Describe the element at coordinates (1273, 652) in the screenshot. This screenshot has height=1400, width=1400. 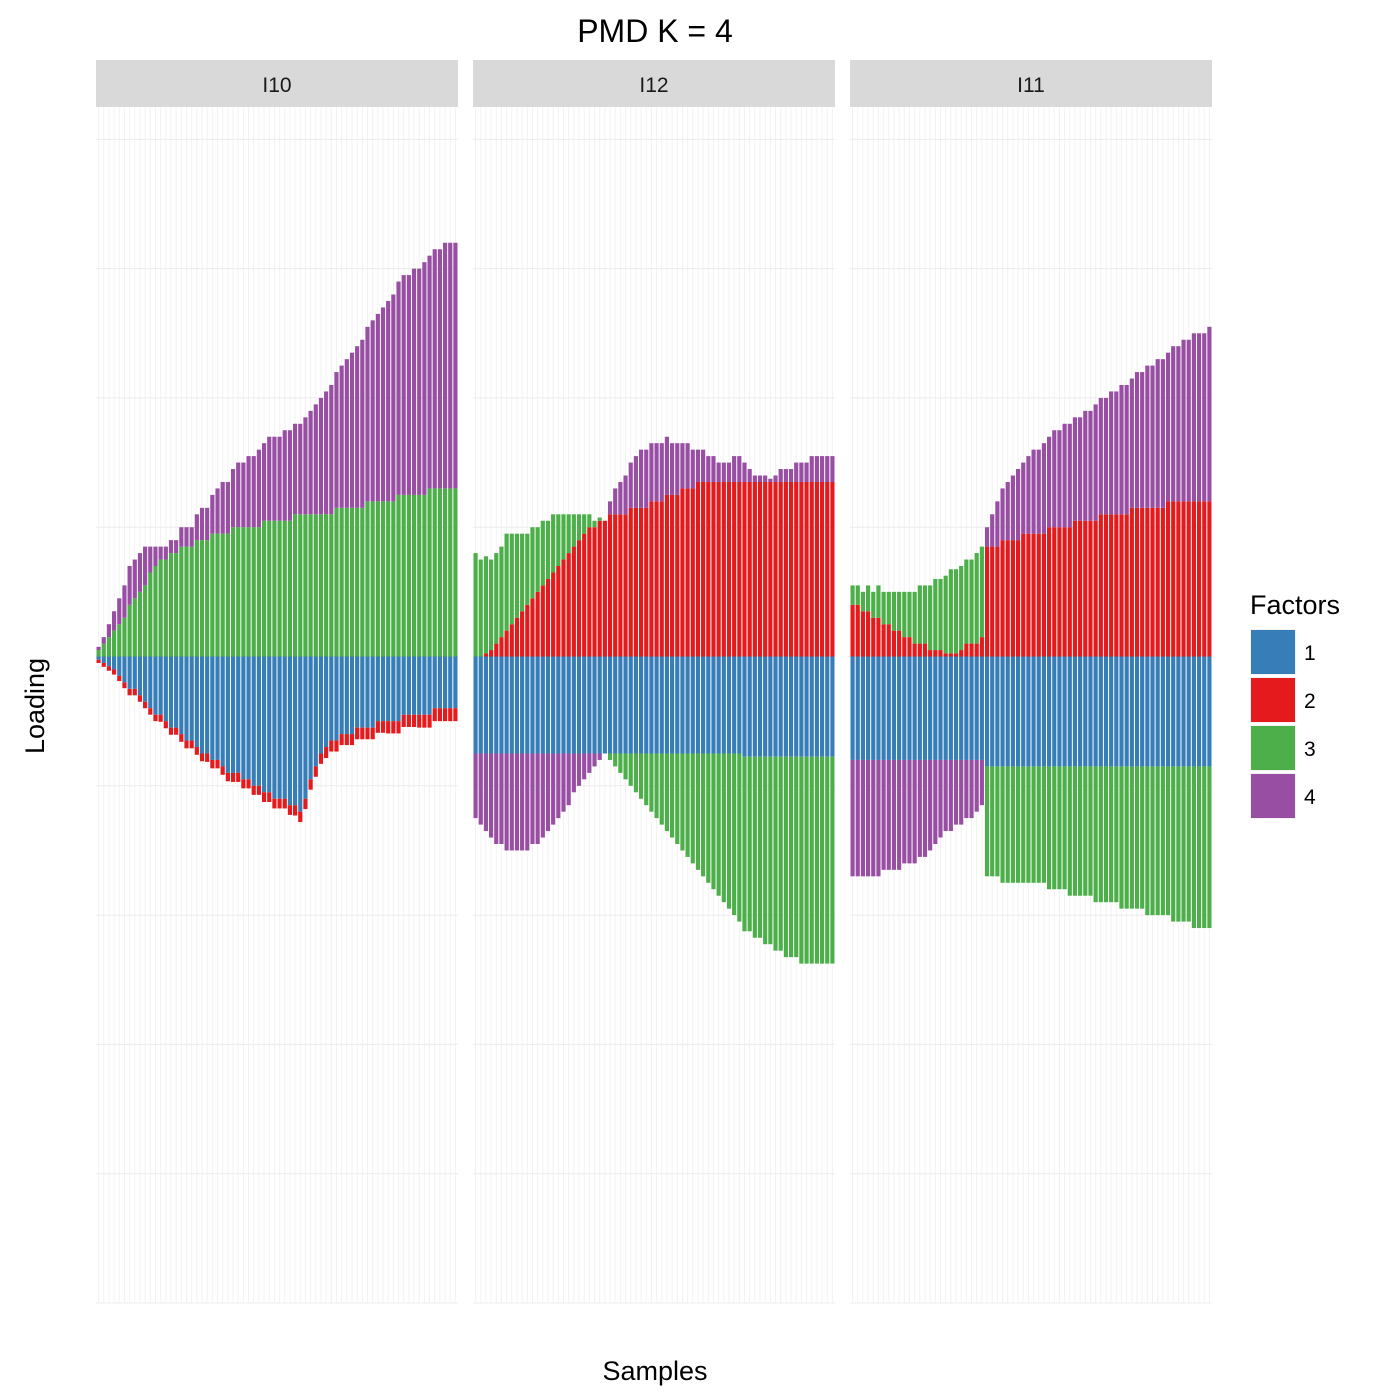
I see `legend-key-swatch` at that location.